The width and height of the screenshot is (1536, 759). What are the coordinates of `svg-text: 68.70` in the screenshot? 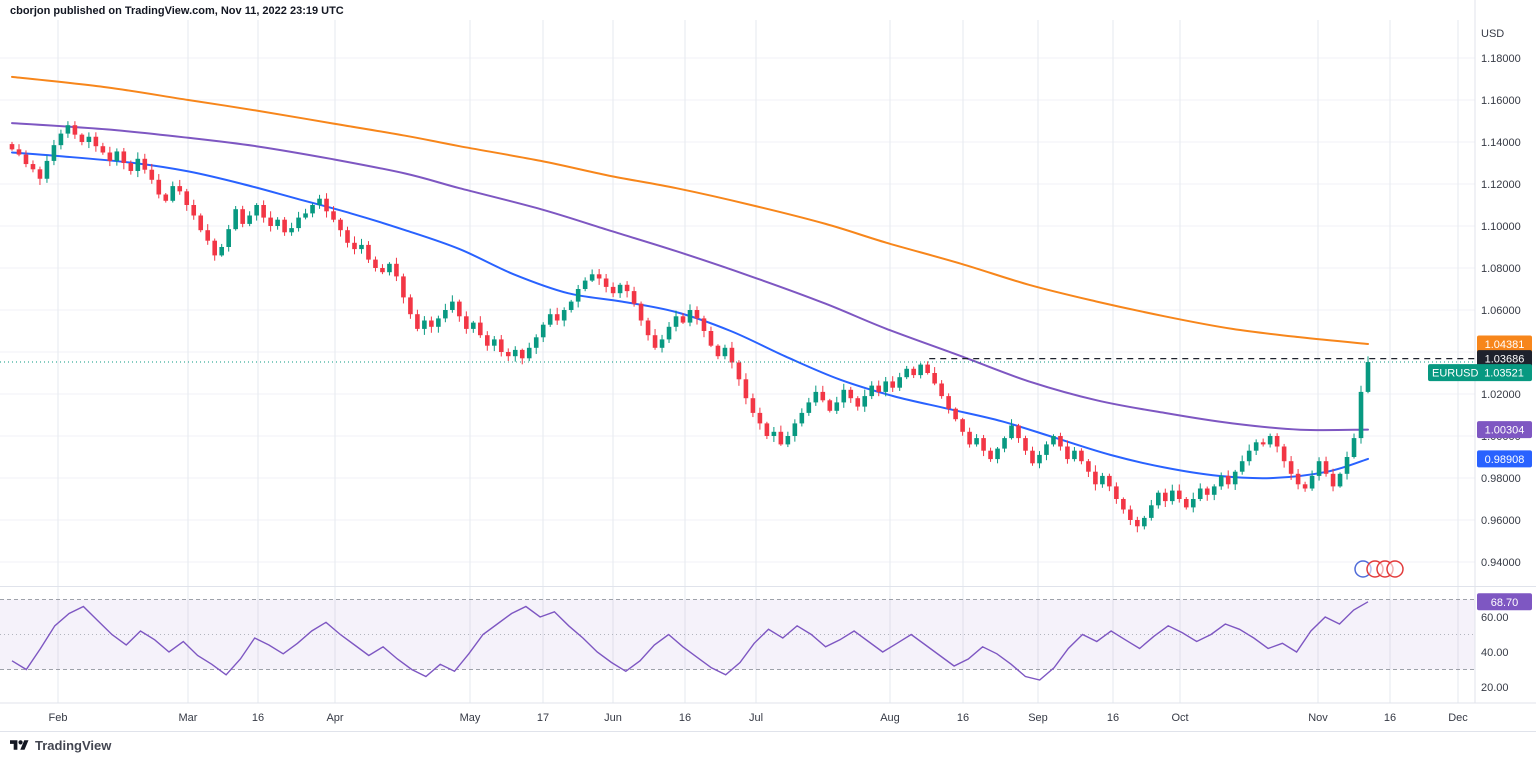 It's located at (1505, 603).